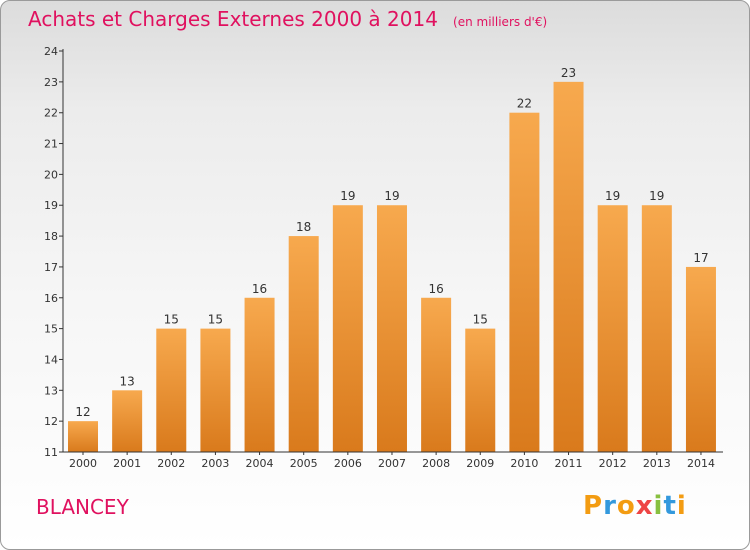 The image size is (750, 550). I want to click on commune-name: BLANCEY, so click(82, 507).